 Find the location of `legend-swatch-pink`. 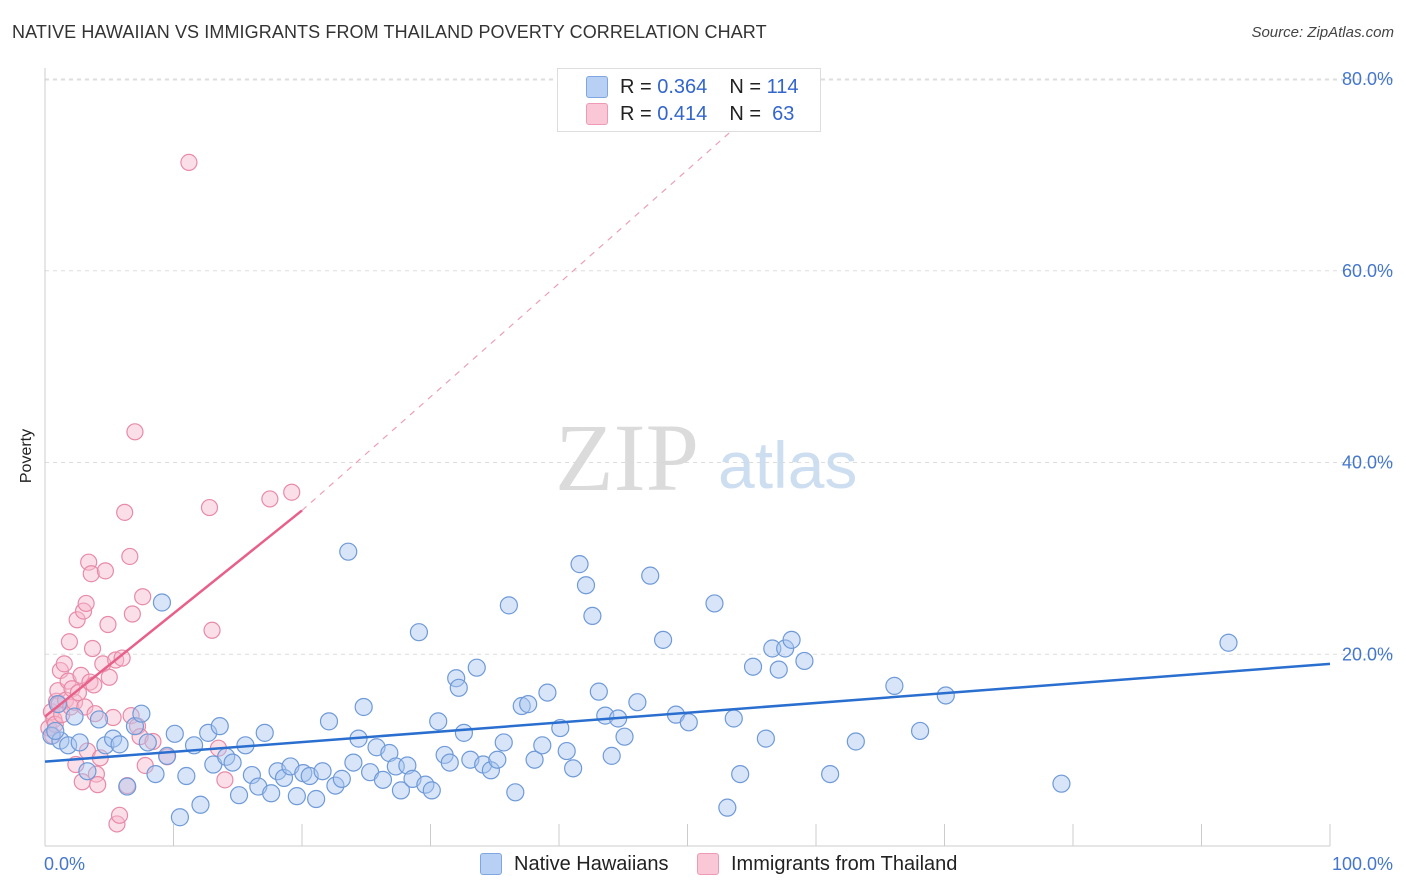

legend-swatch-pink is located at coordinates (597, 114).